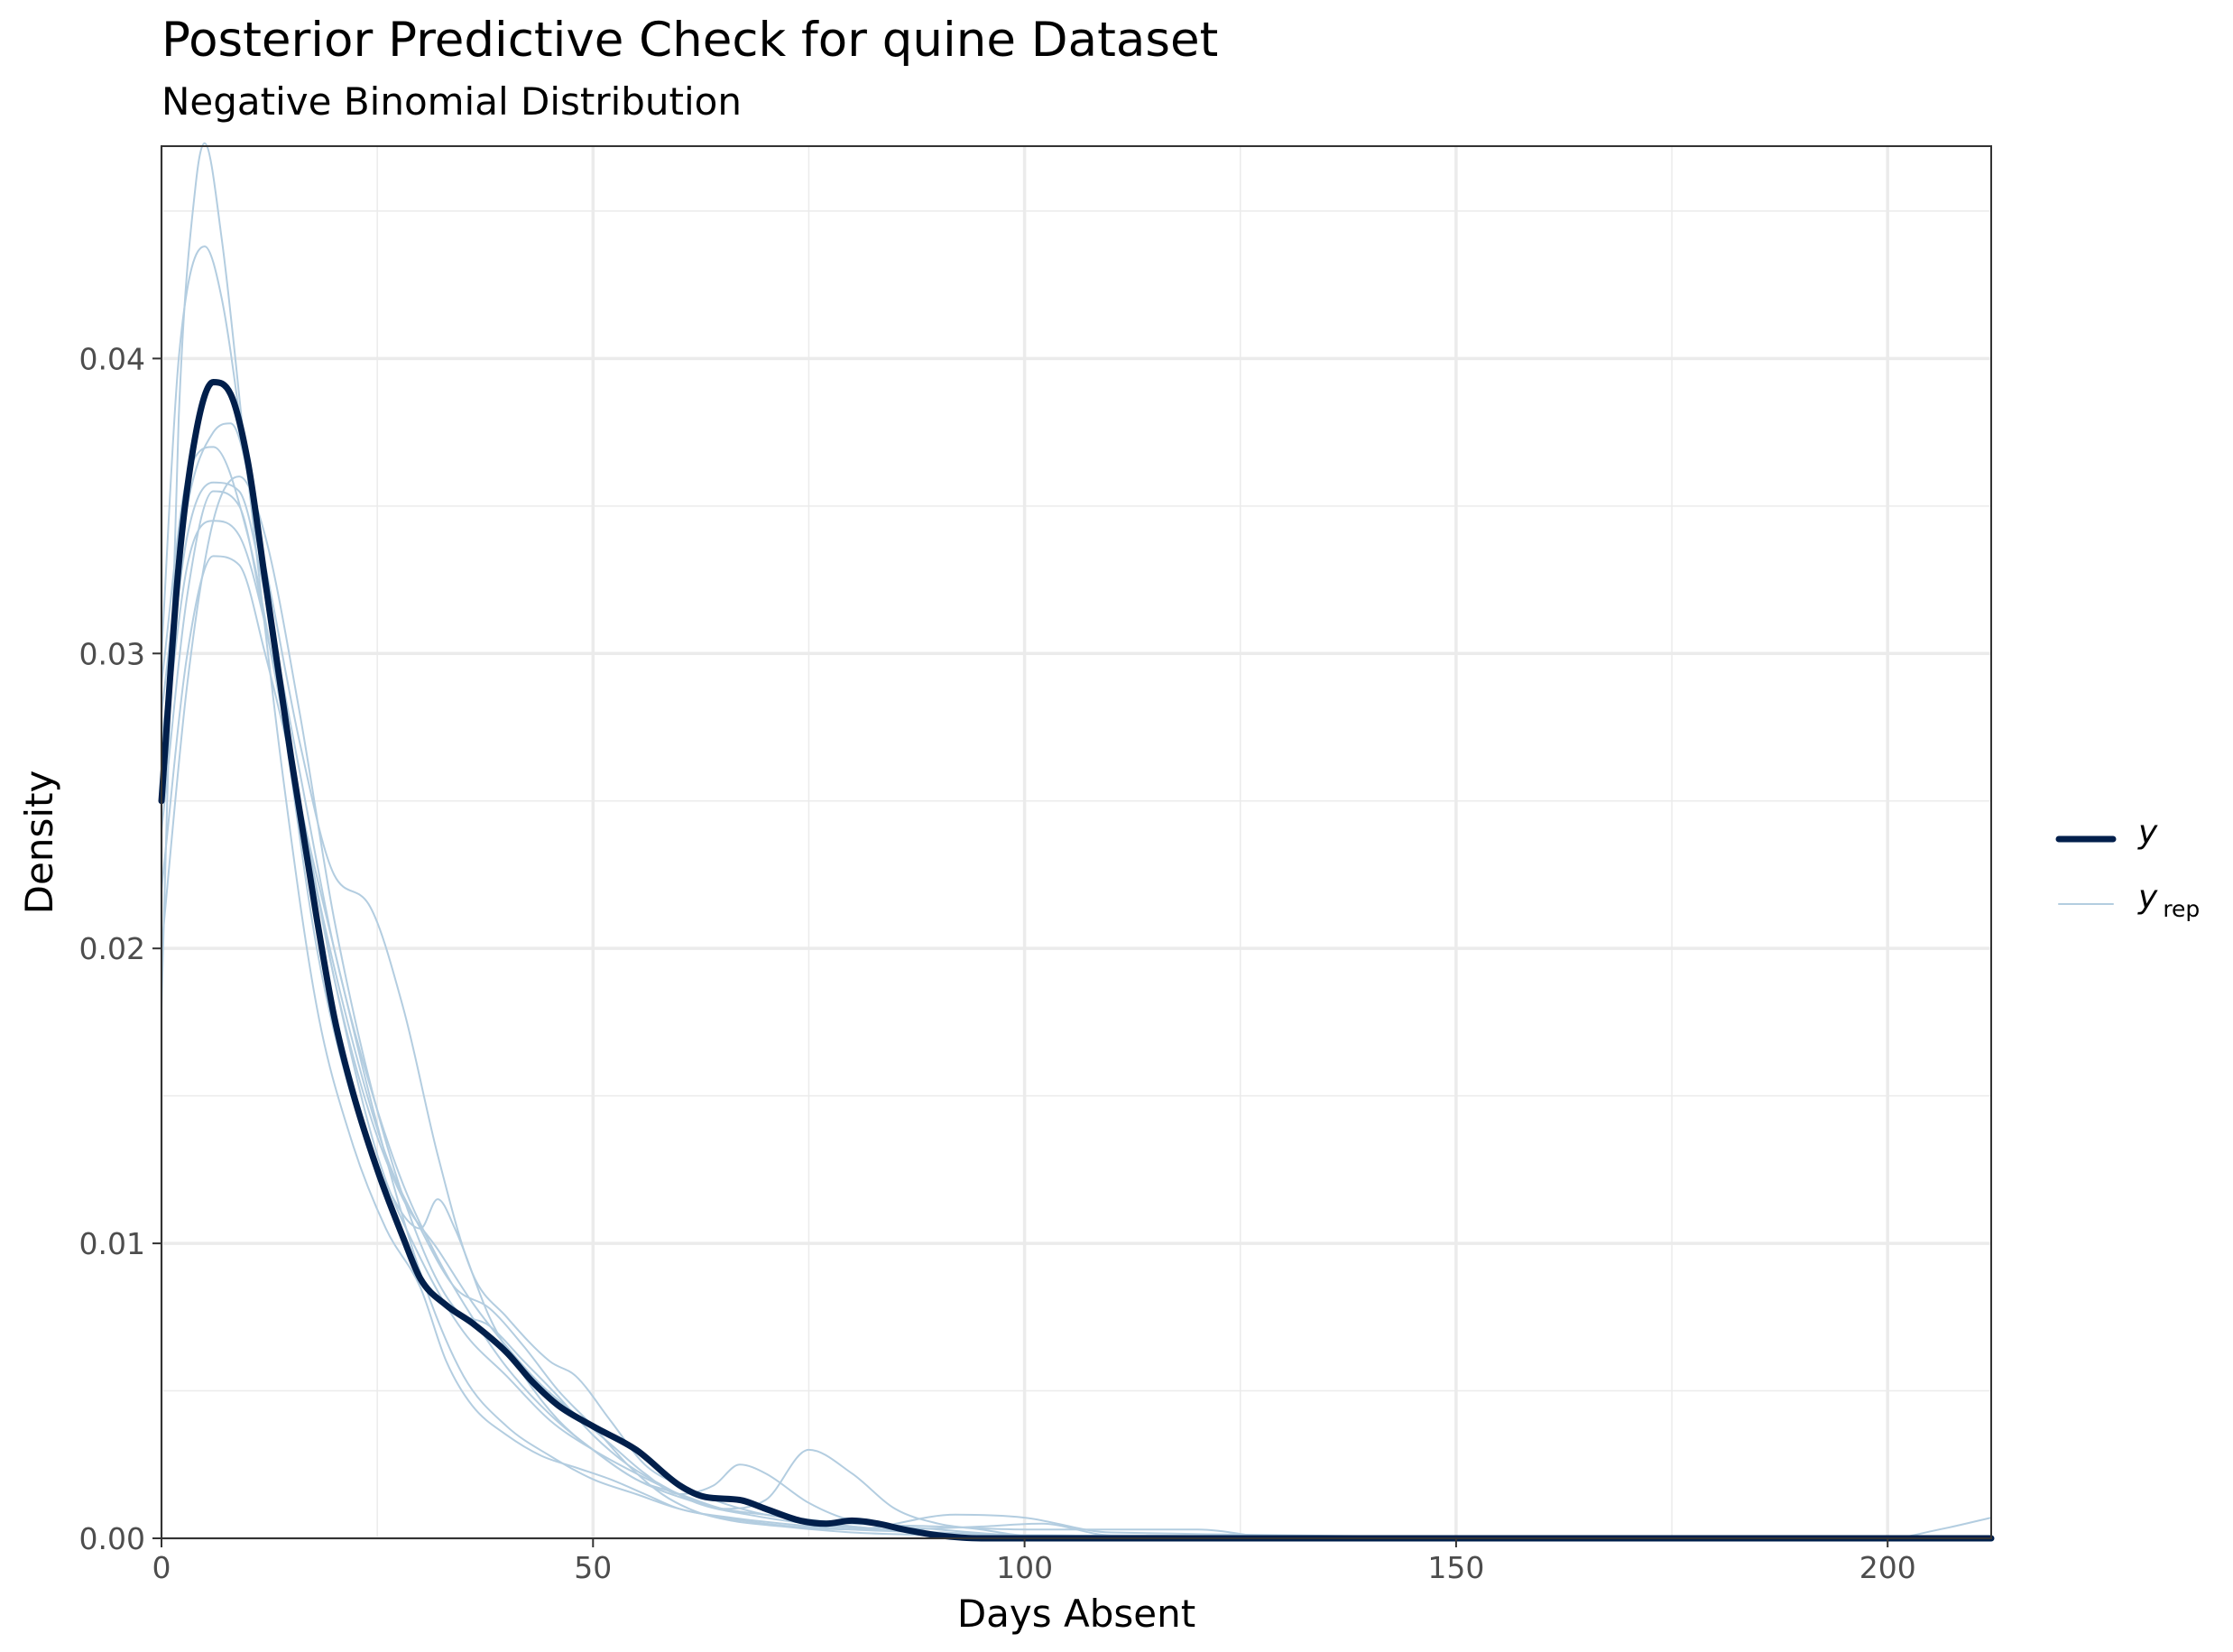 This screenshot has height=1652, width=2233. What do you see at coordinates (112, 1243) in the screenshot?
I see `y-tick-label: 0.01` at bounding box center [112, 1243].